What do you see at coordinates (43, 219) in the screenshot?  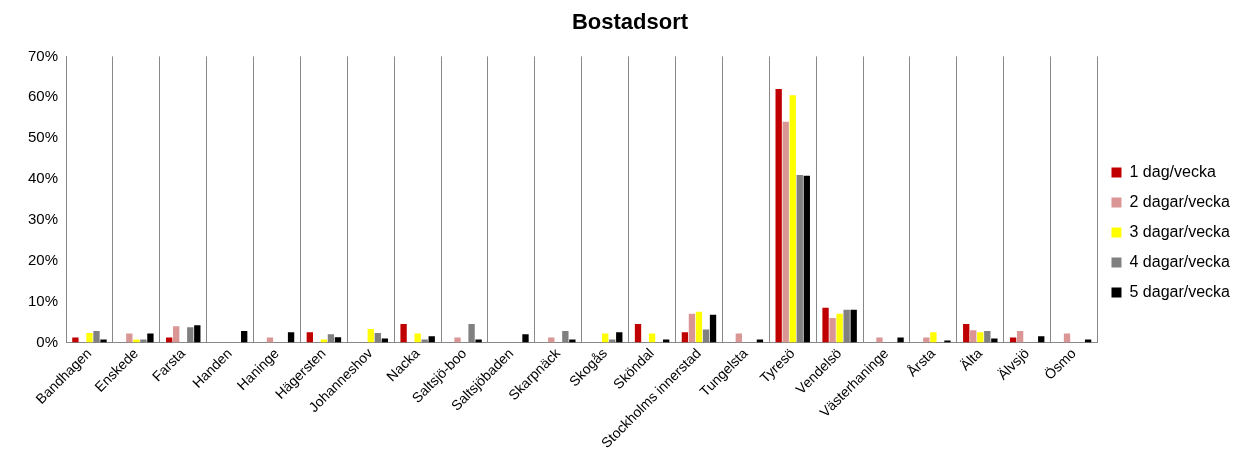 I see `y-tick-label: 30%` at bounding box center [43, 219].